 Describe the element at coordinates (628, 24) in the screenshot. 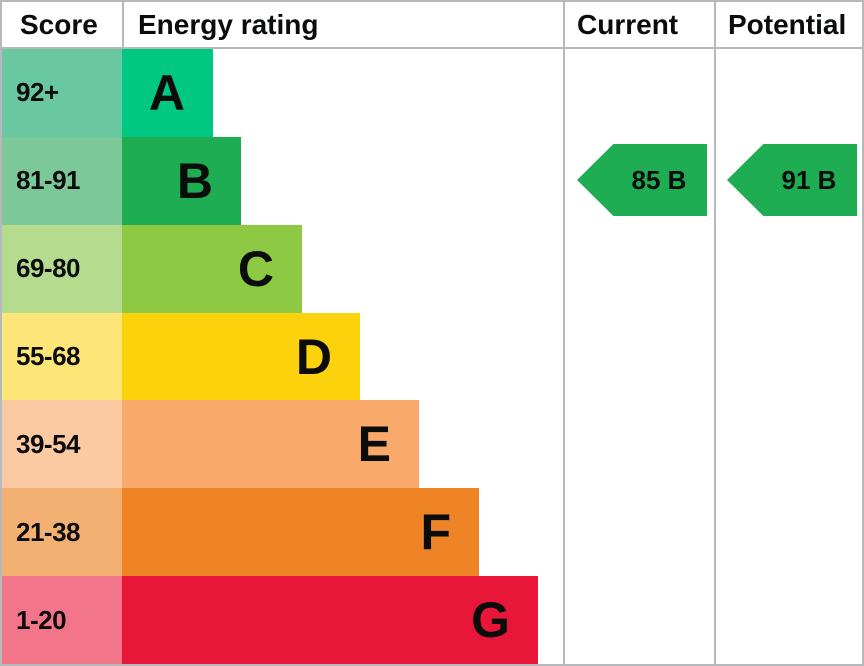

I see `header-current-label: Current` at that location.